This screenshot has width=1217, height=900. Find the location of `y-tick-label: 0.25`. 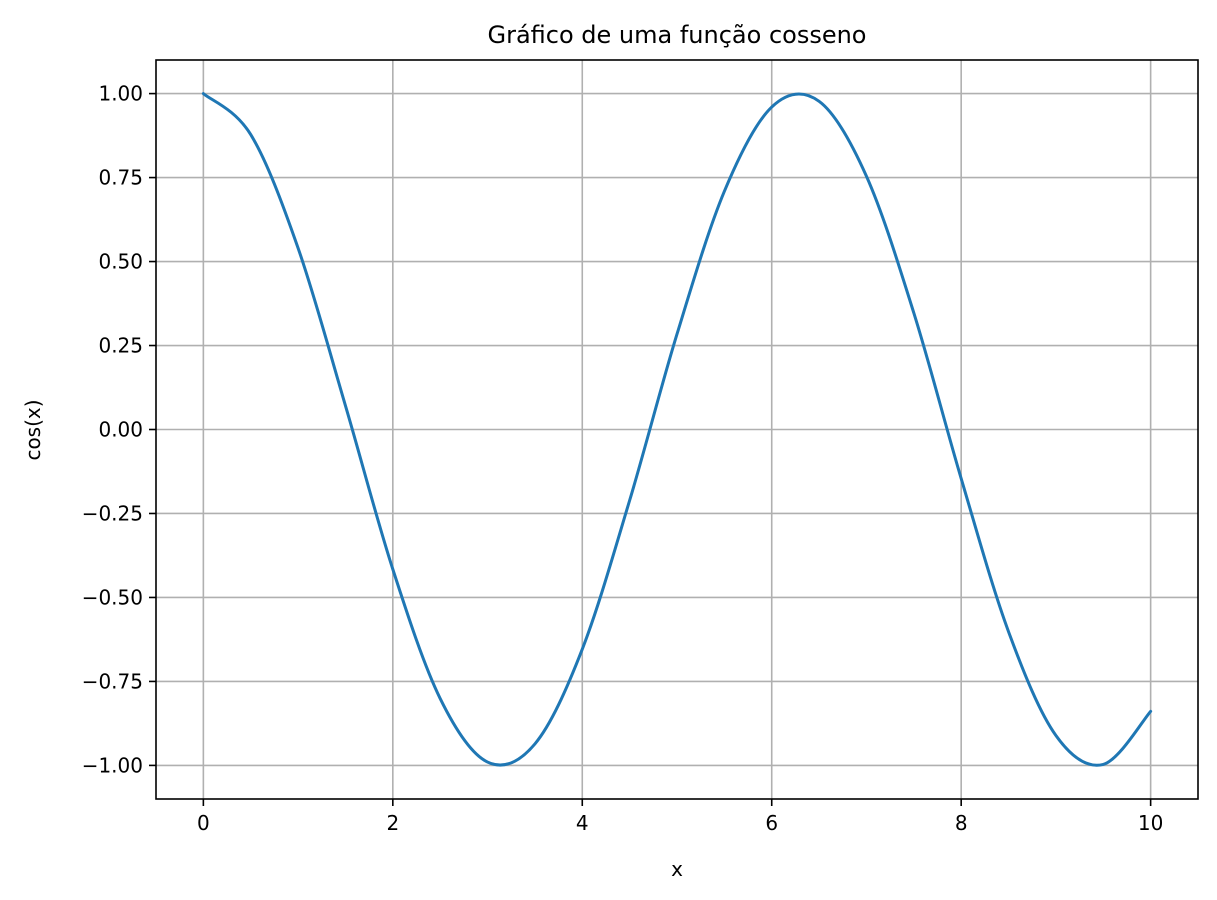

y-tick-label: 0.25 is located at coordinates (120, 346).